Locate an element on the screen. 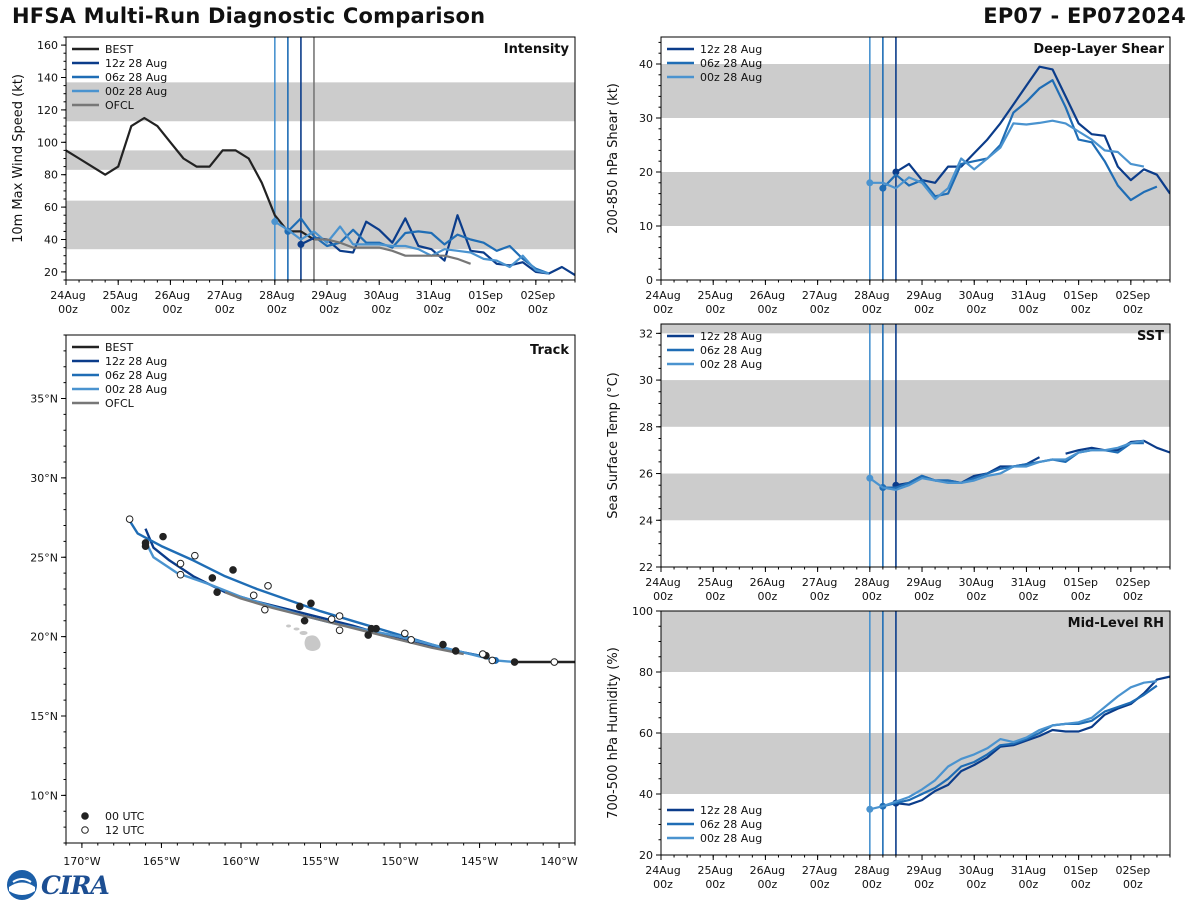 This screenshot has height=902, width=1200. shear-legend-label: 00z 28 Aug is located at coordinates (731, 77).